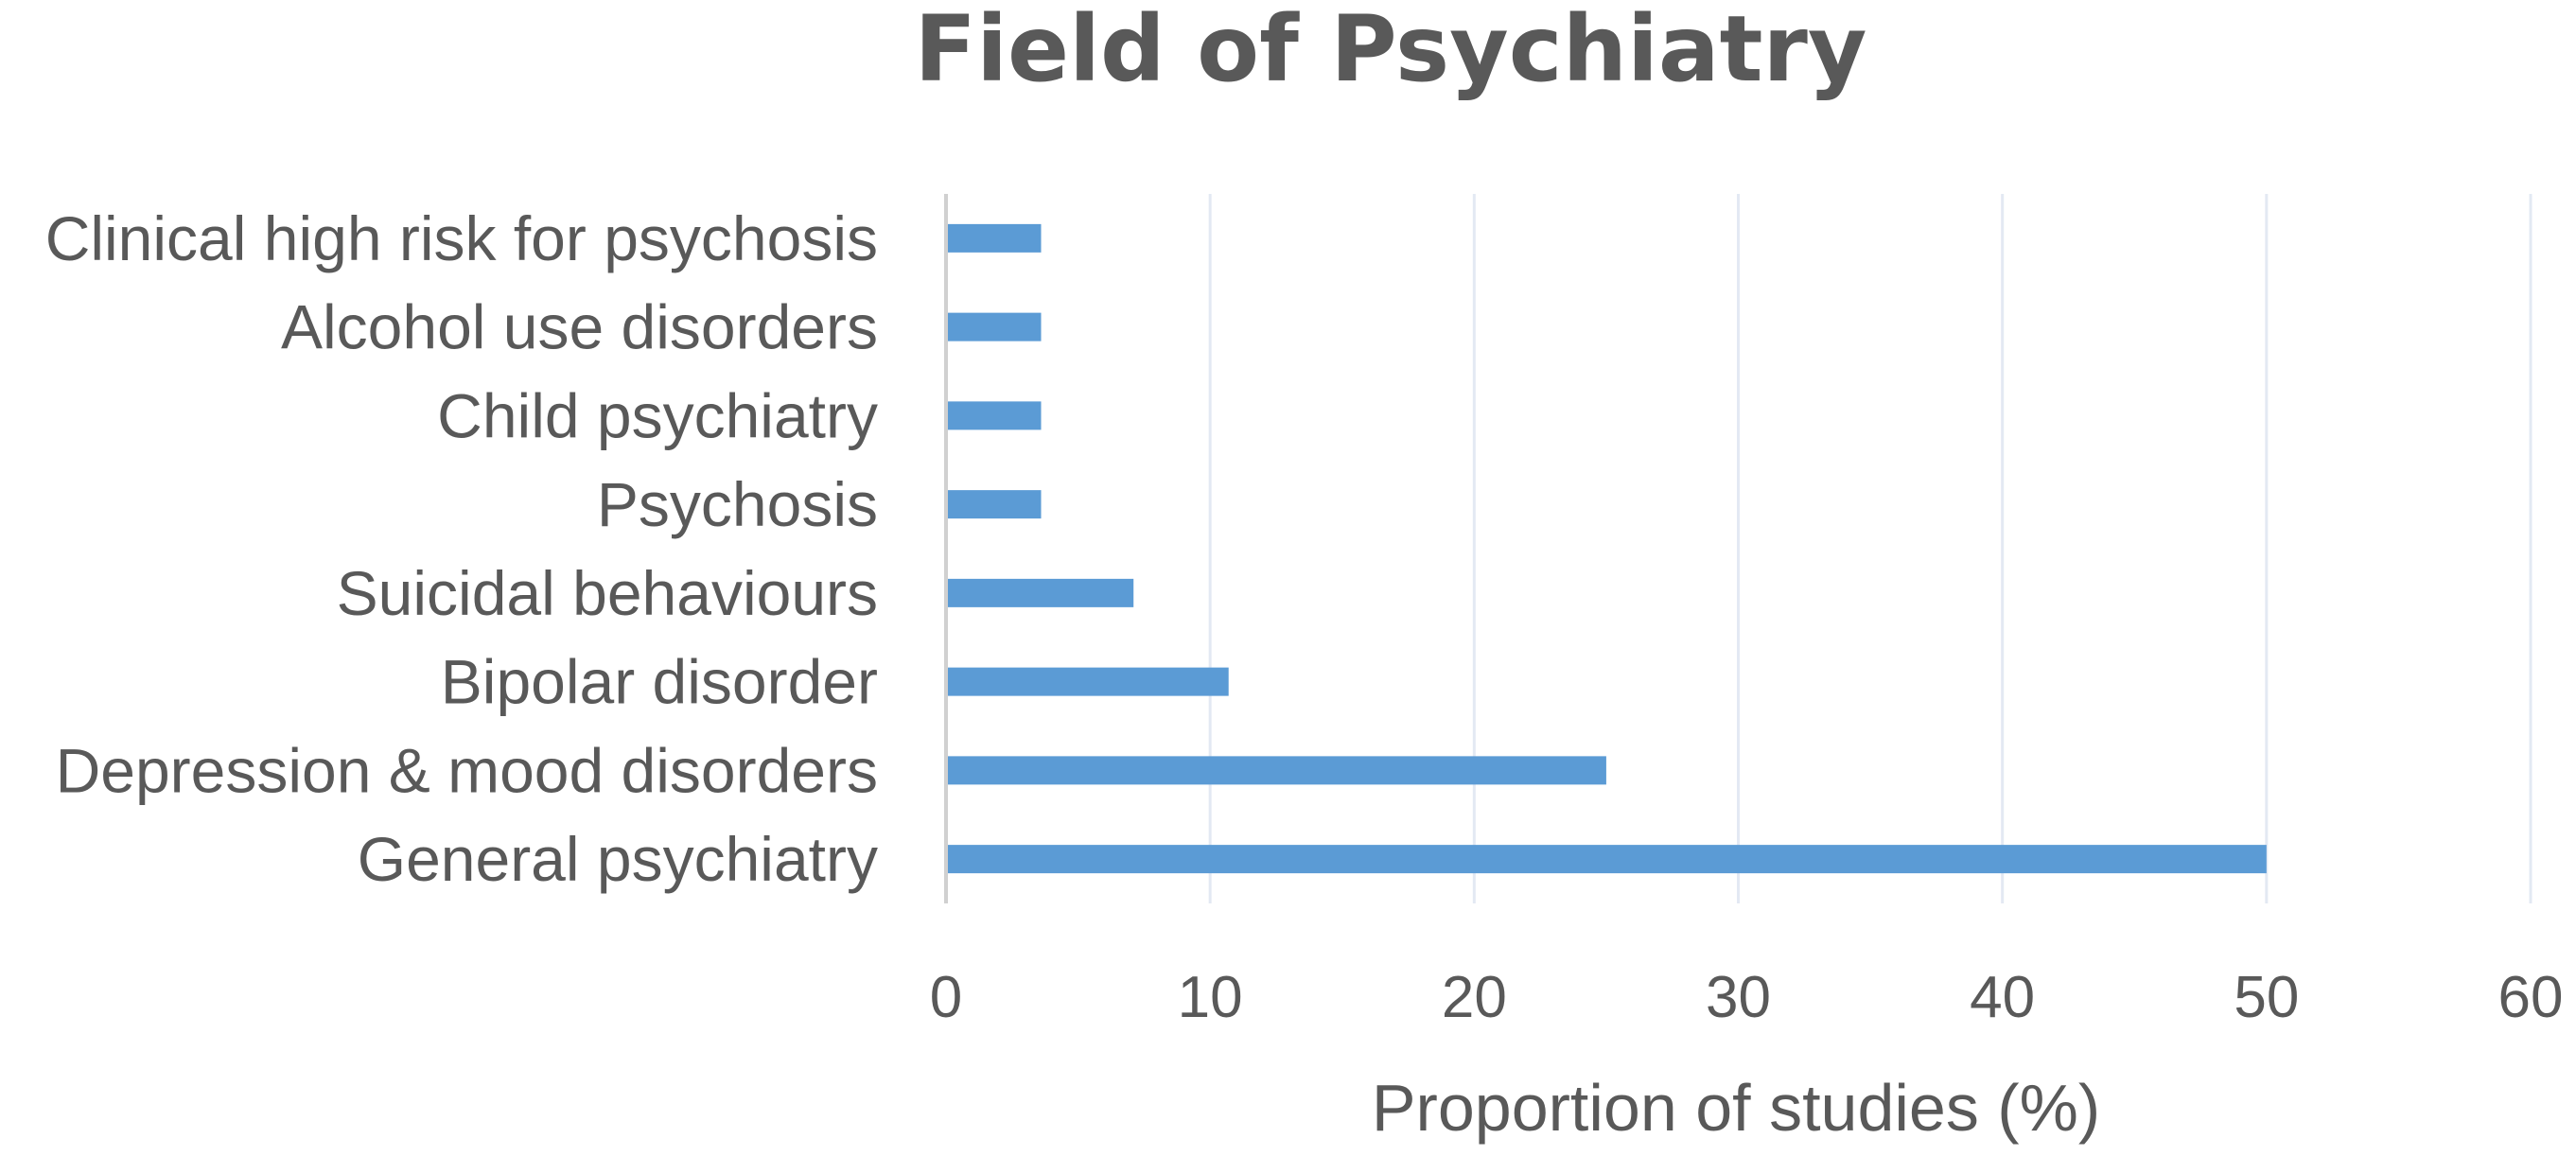 This screenshot has width=2576, height=1156. What do you see at coordinates (1391, 51) in the screenshot?
I see `chart-title: Field of Psychiatry` at bounding box center [1391, 51].